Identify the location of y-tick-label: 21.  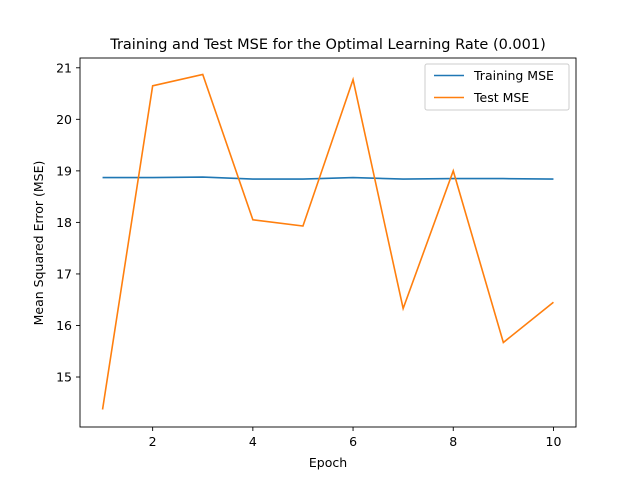
(64, 67).